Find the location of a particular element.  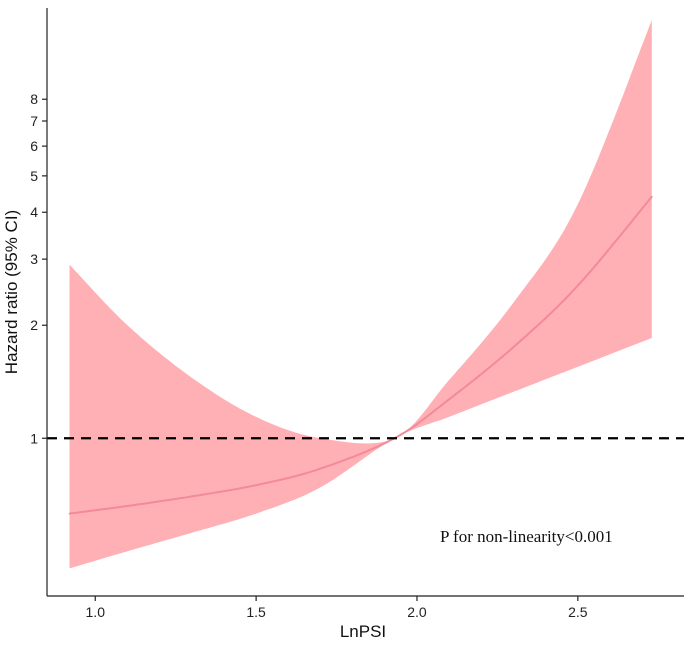

y-tick-label-2: 3 is located at coordinates (34, 259).